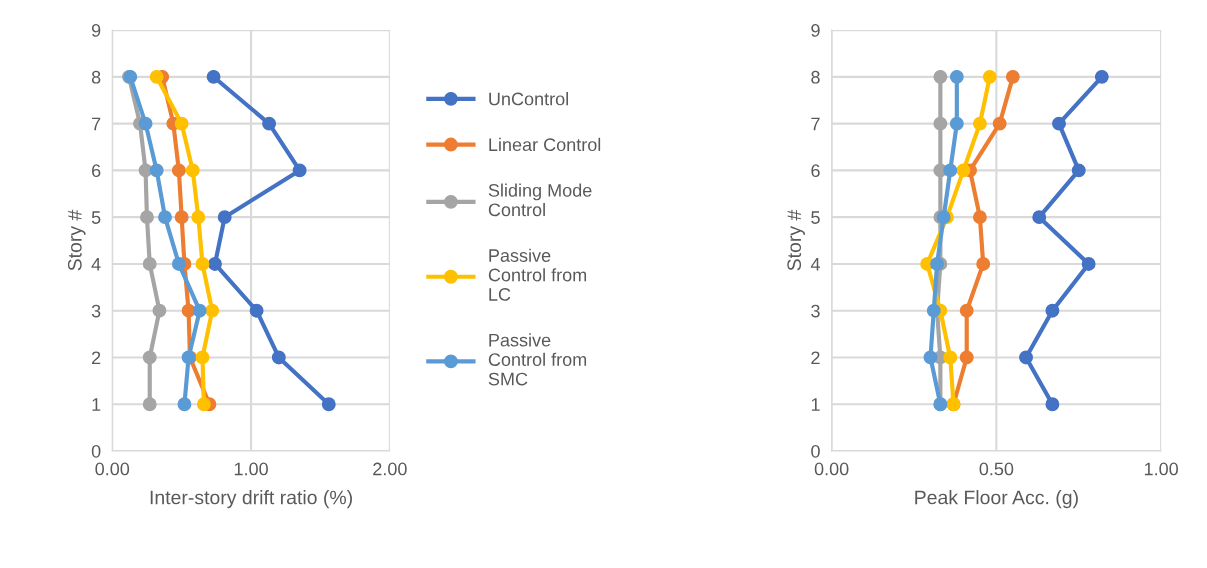 The width and height of the screenshot is (1207, 568). I want to click on legend-label: Passive Control from SMC, so click(537, 359).